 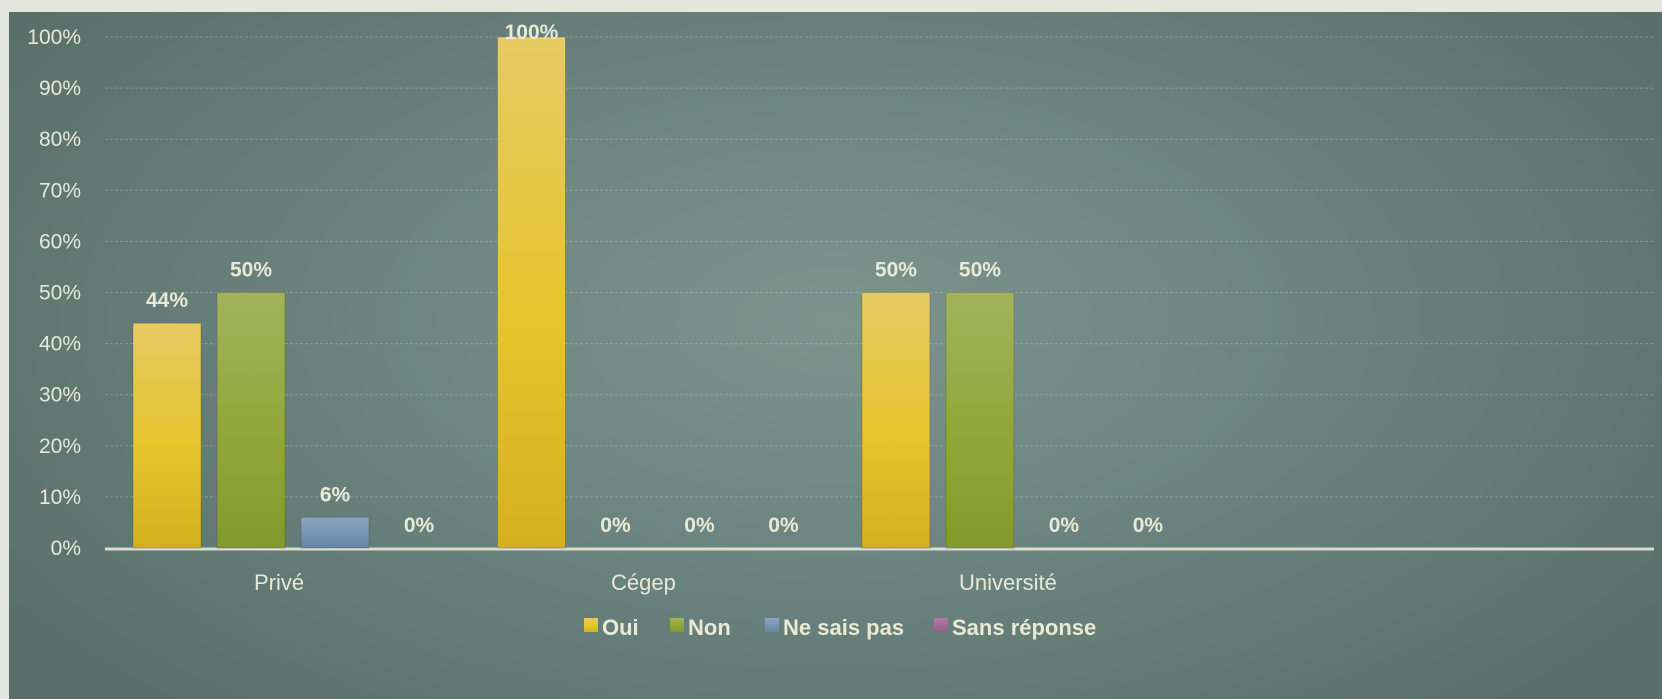 What do you see at coordinates (60, 88) in the screenshot?
I see `y-tick-label: 90%` at bounding box center [60, 88].